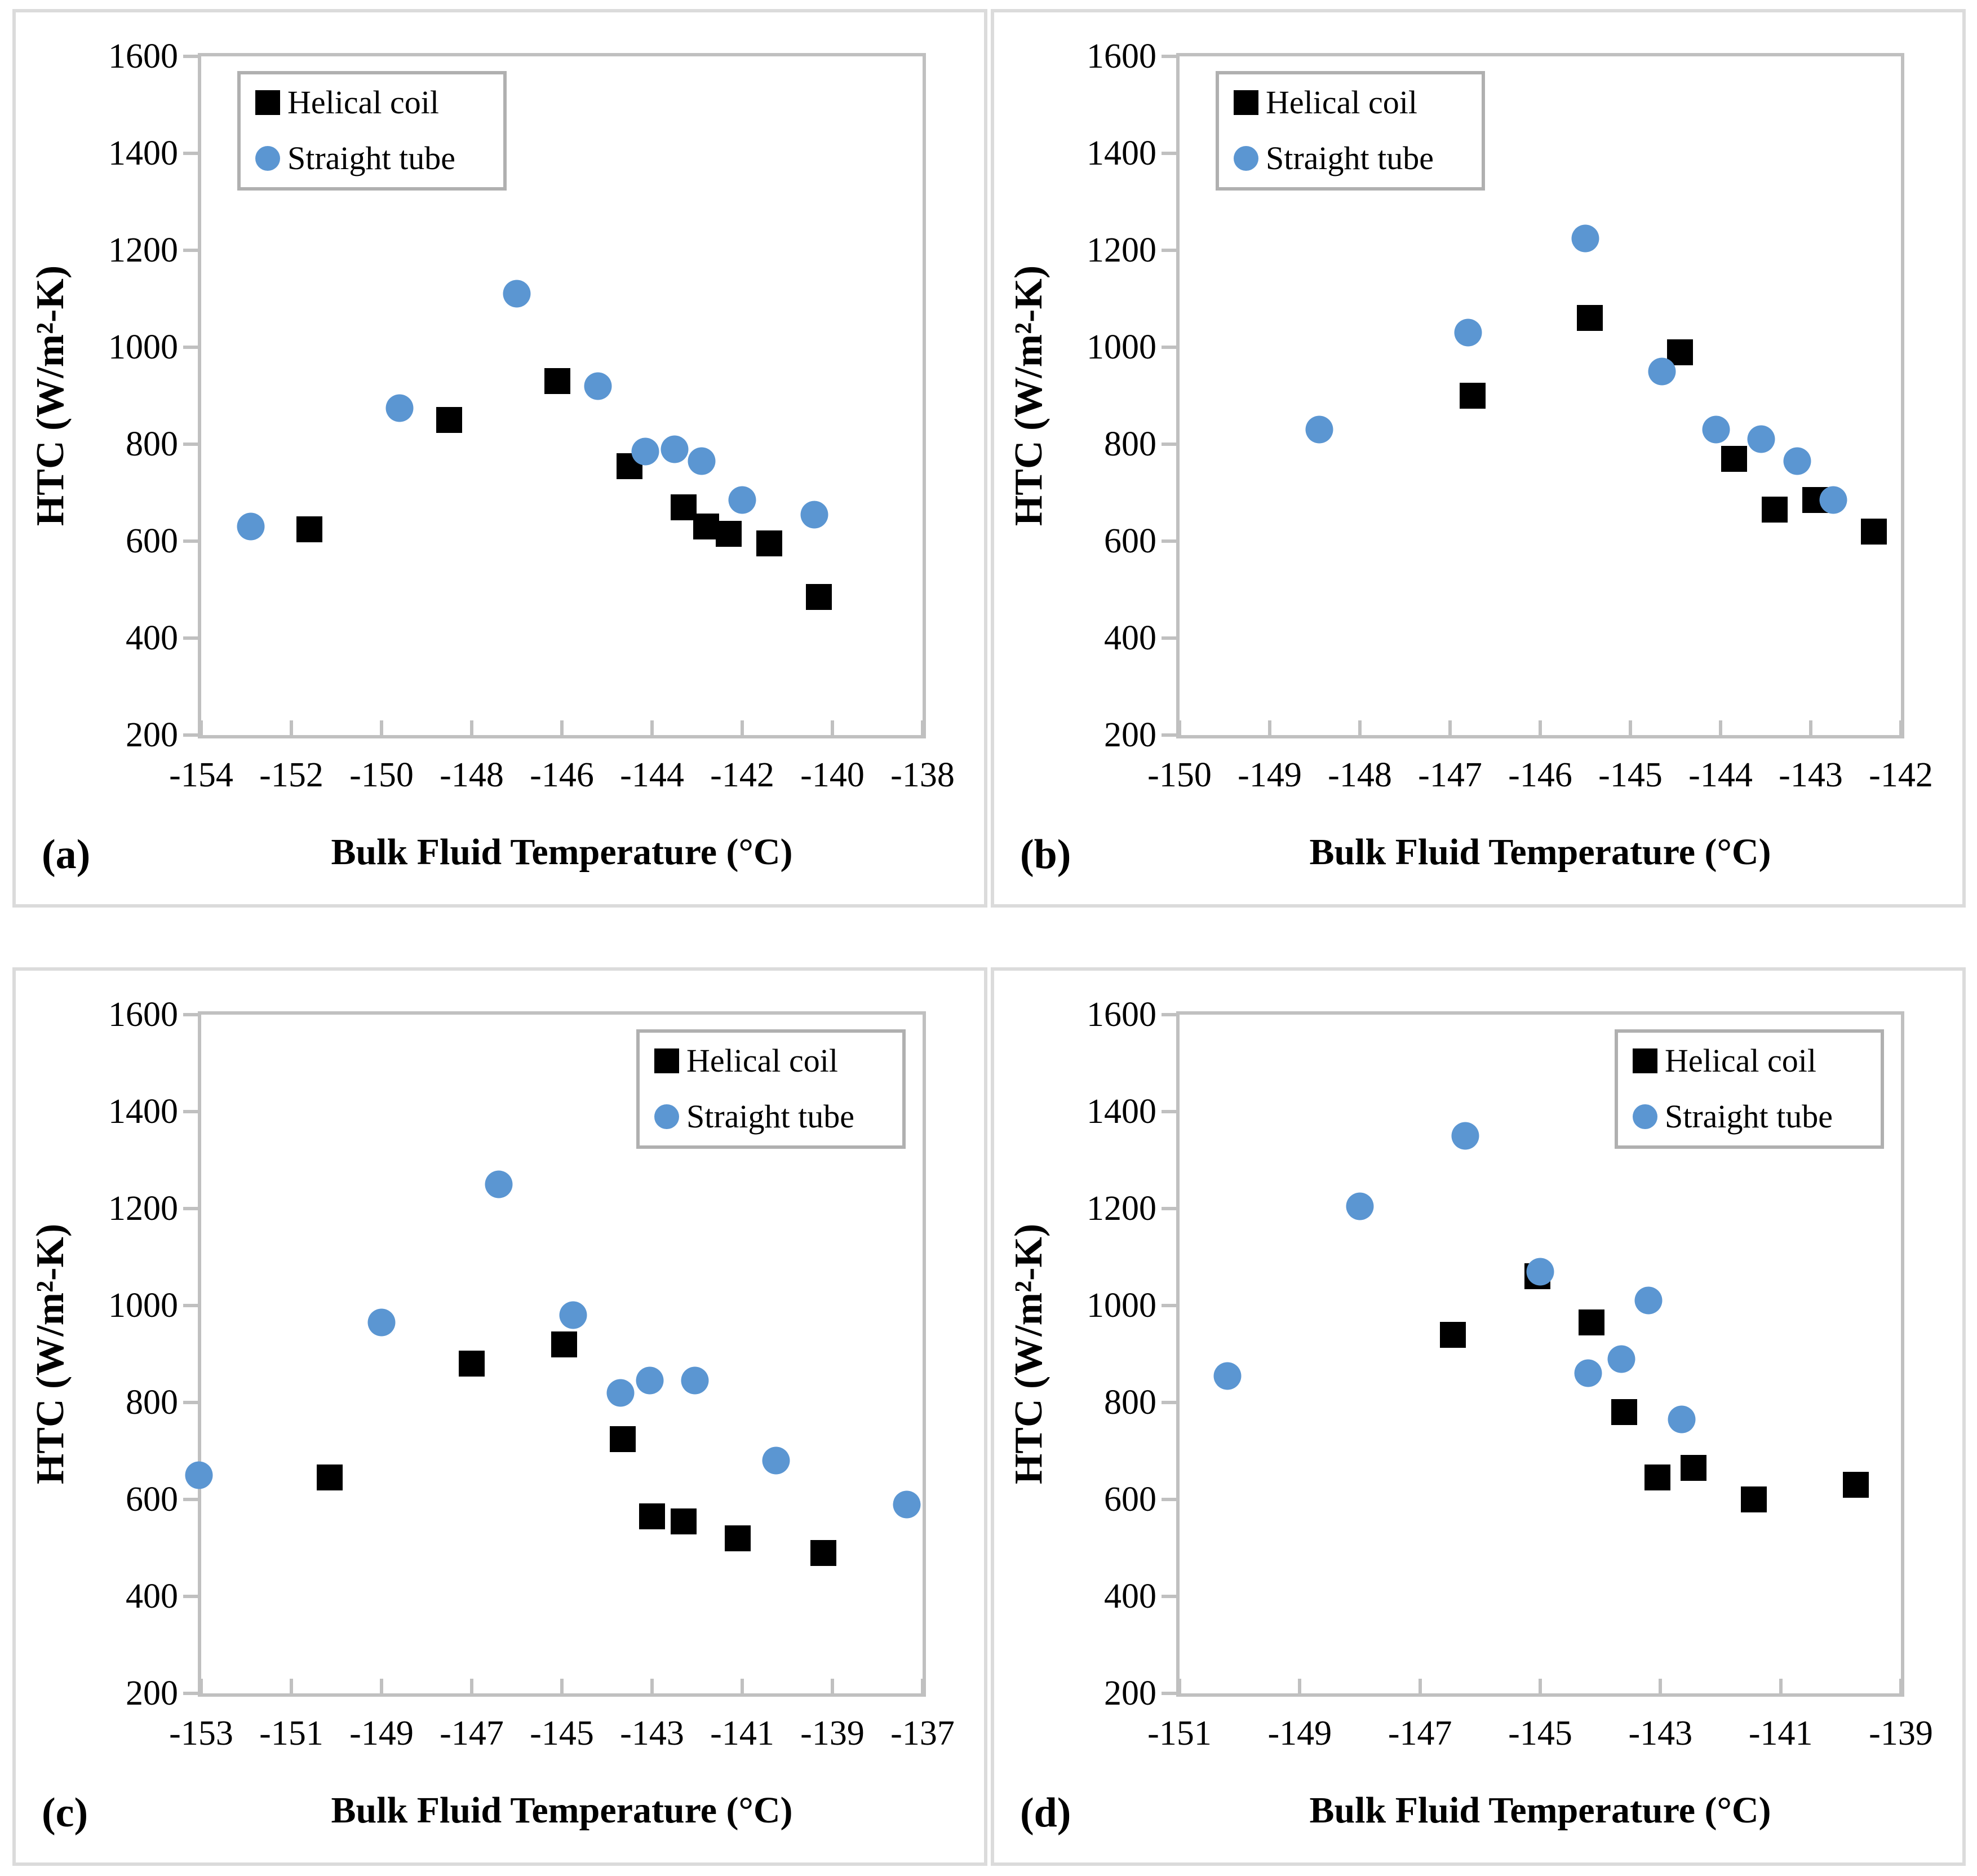 This screenshot has width=1977, height=1876. What do you see at coordinates (666, 1117) in the screenshot?
I see `circle-marker-icon` at bounding box center [666, 1117].